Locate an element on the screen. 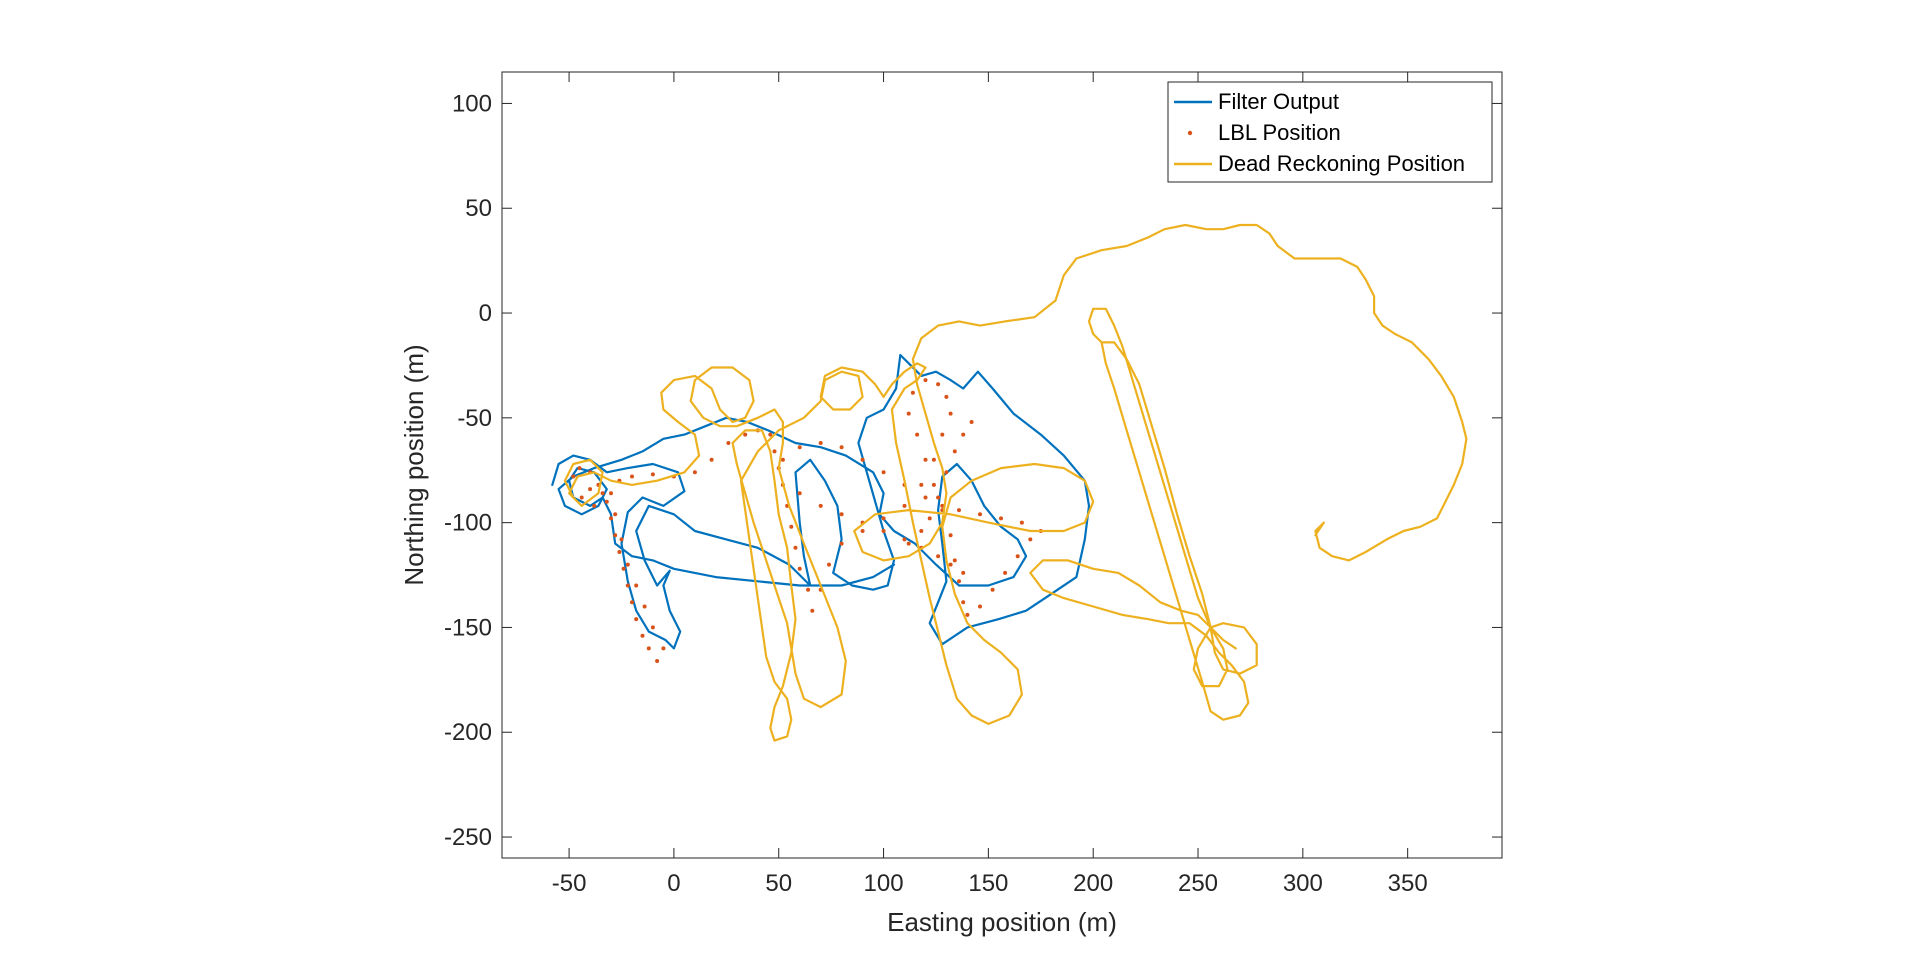 The height and width of the screenshot is (963, 1920). lbl-position-series is located at coordinates (807, 520).